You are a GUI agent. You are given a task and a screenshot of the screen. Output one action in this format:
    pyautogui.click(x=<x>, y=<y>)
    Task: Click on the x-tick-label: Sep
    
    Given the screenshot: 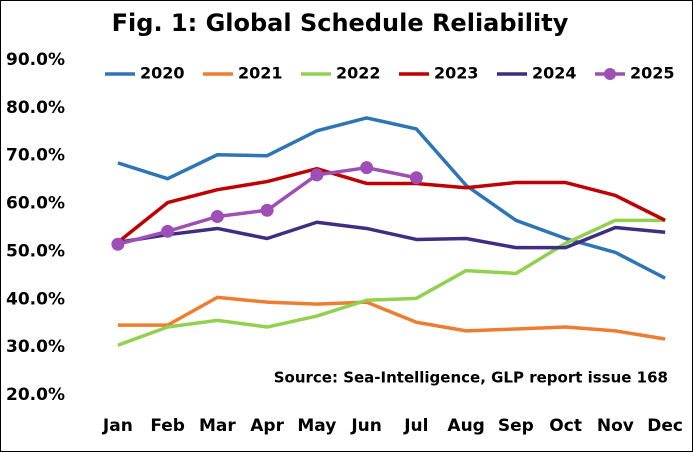 What is the action you would take?
    pyautogui.click(x=516, y=426)
    